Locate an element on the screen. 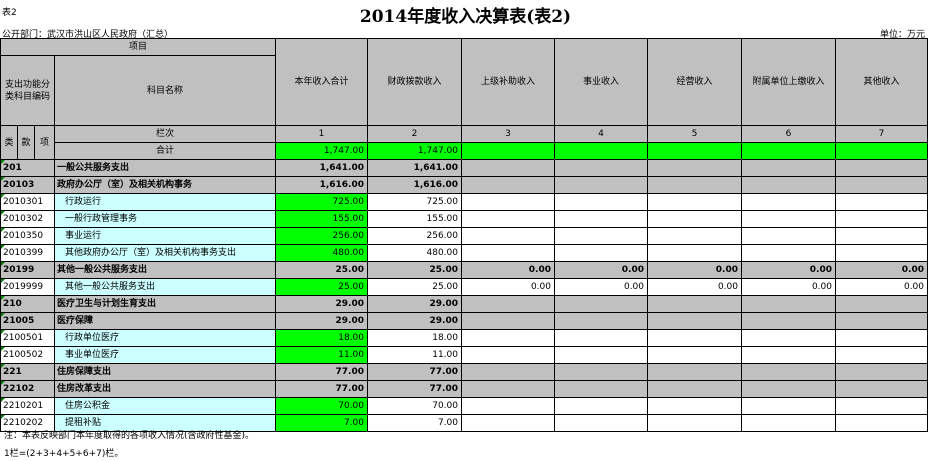 This screenshot has width=931, height=461. table-row: 2100501 行政单位医疗 18.00 18.00 is located at coordinates (464, 338).